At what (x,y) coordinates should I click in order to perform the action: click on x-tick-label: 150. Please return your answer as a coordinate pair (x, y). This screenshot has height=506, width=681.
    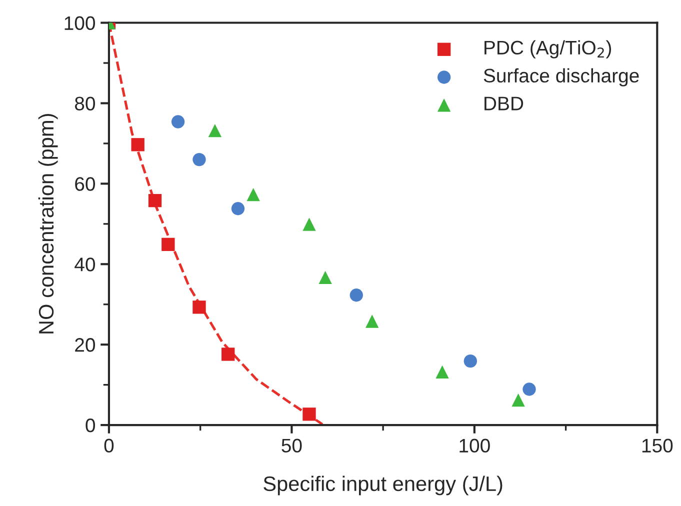
    Looking at the image, I should click on (657, 445).